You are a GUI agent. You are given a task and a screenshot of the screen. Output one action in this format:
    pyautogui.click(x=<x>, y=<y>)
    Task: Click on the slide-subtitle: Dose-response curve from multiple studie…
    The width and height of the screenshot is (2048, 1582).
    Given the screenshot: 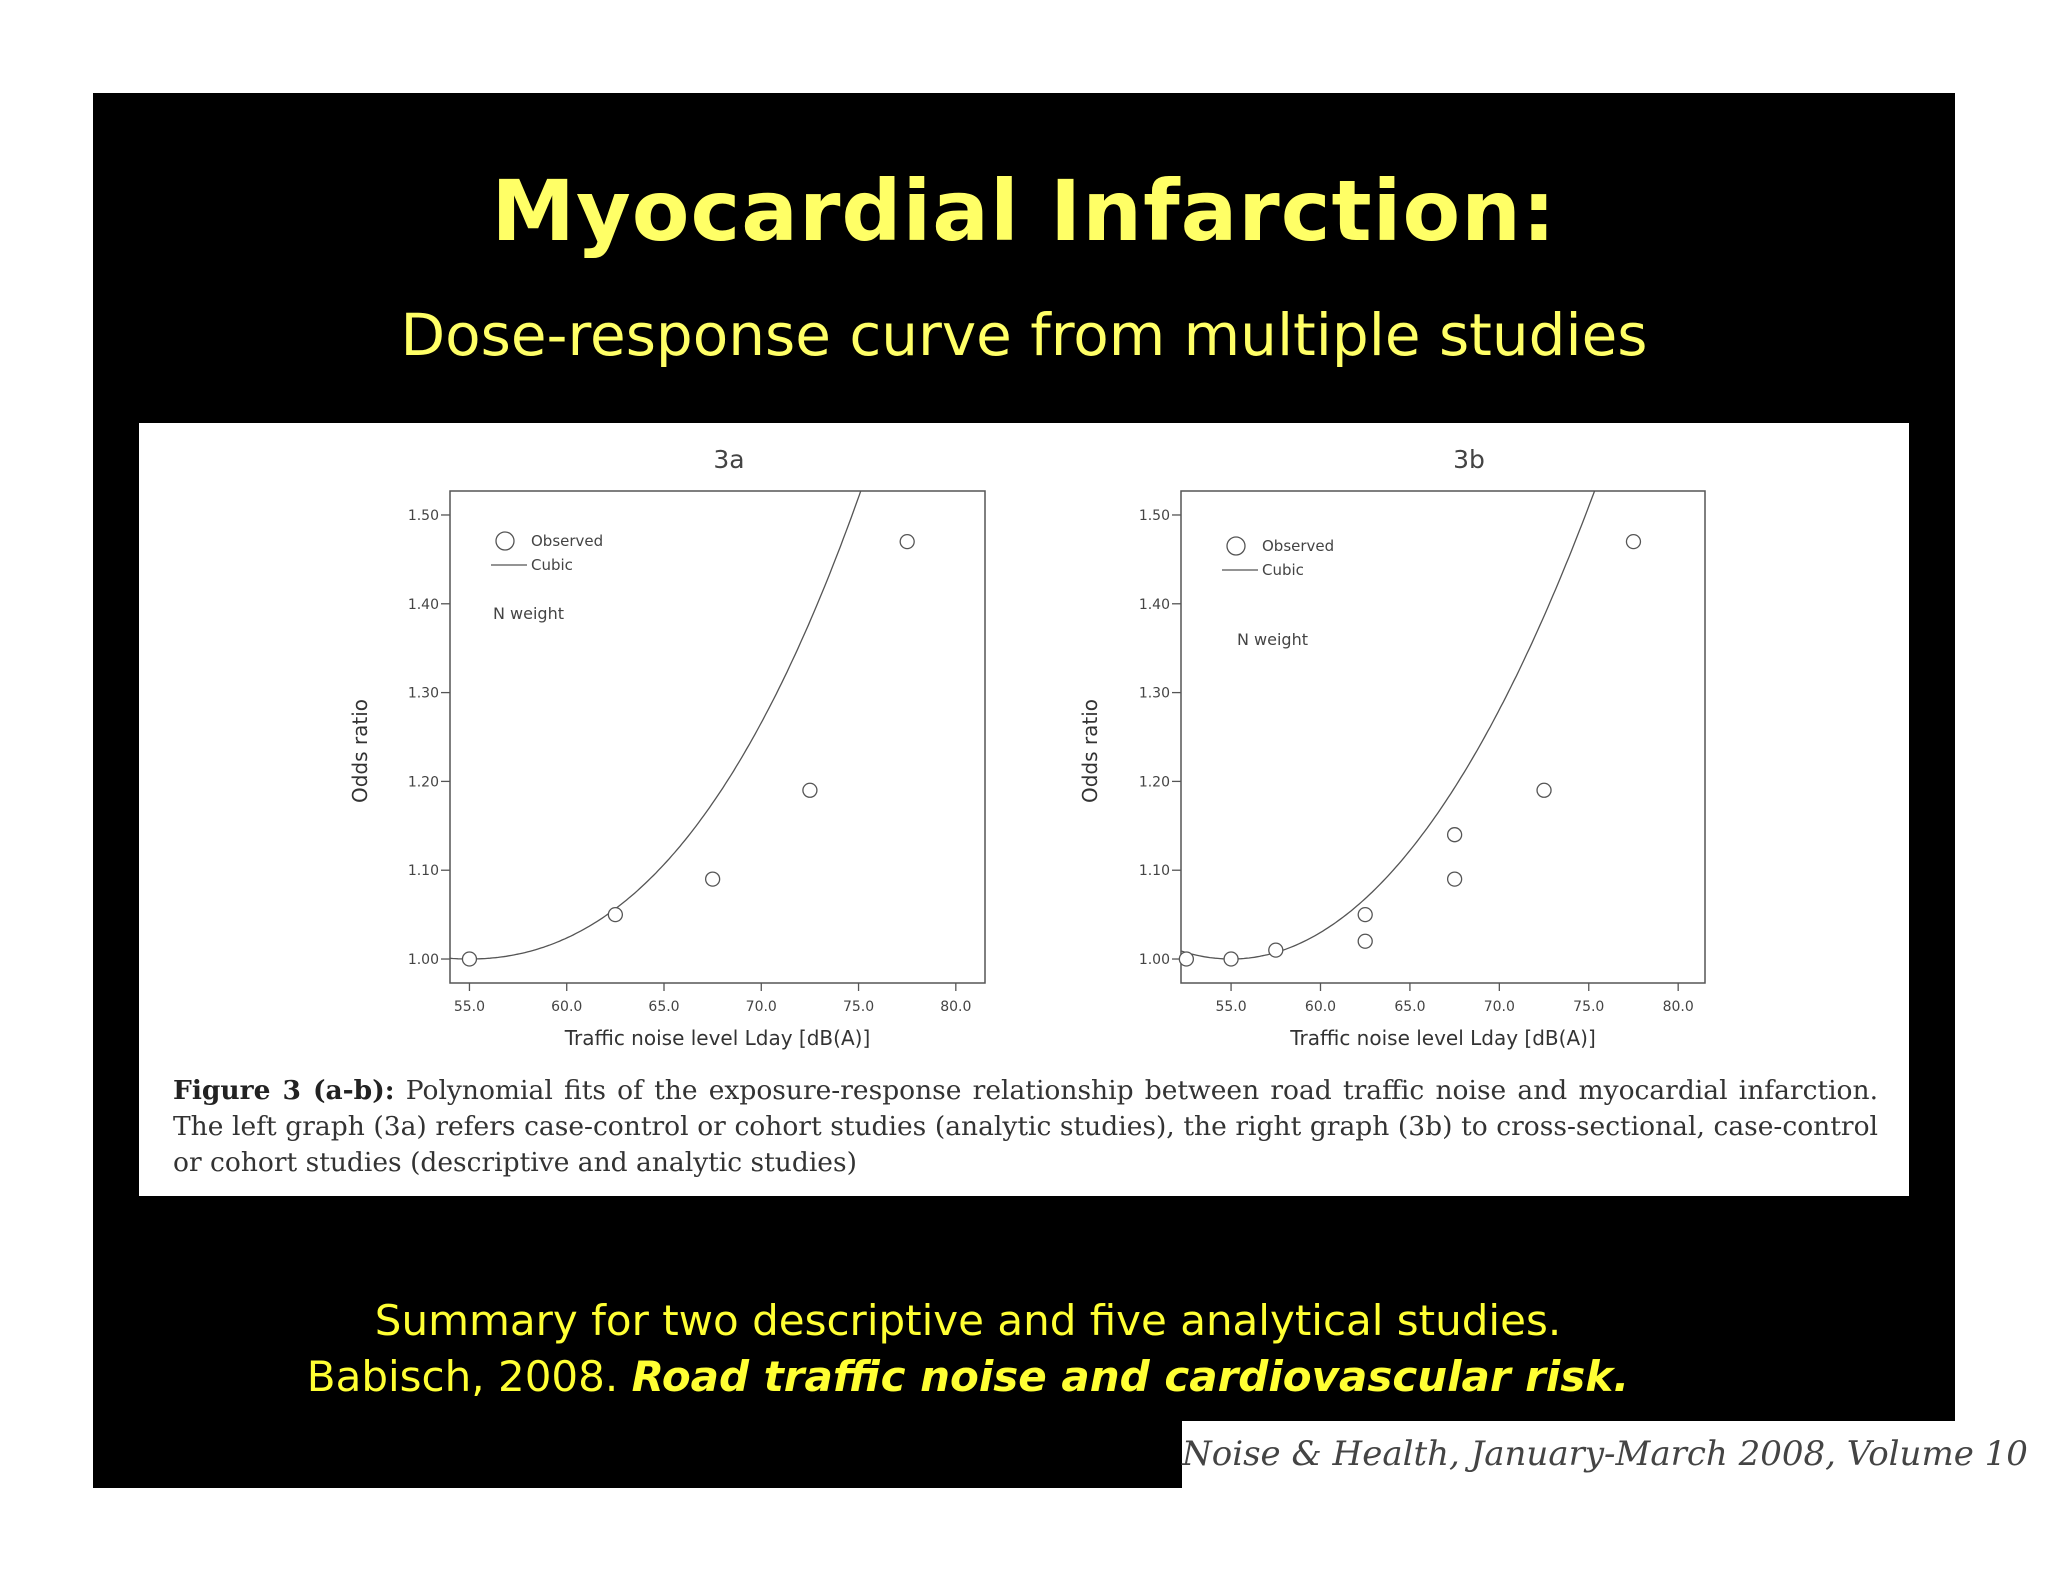 What is the action you would take?
    pyautogui.click(x=1024, y=335)
    